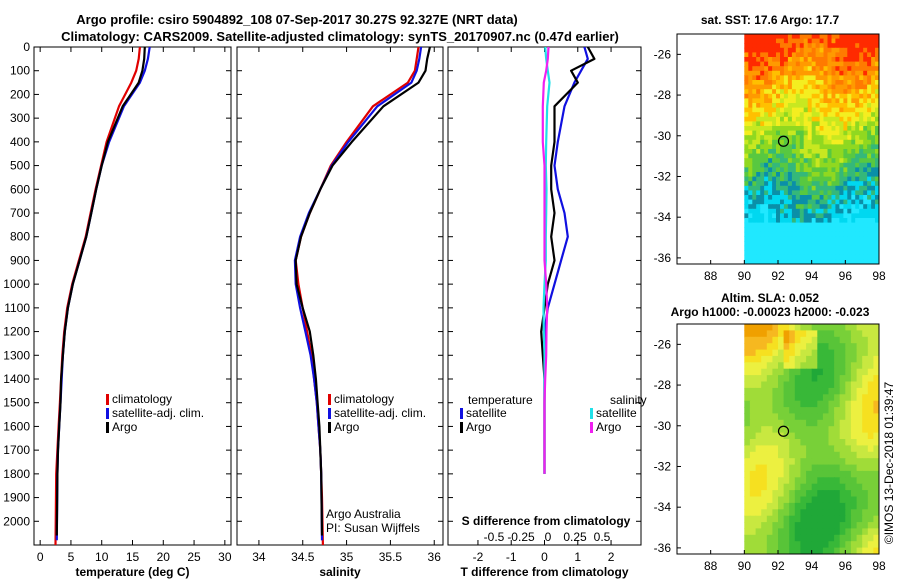  Describe the element at coordinates (568, 260) in the screenshot. I see `series-line-temperature-argo` at that location.